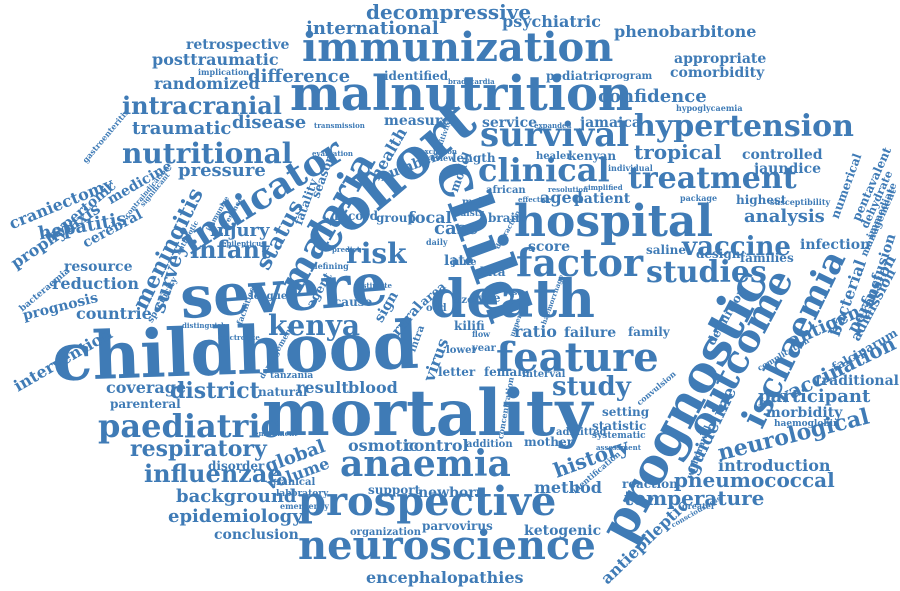 The height and width of the screenshot is (591, 900). I want to click on word-case: case, so click(456, 228).